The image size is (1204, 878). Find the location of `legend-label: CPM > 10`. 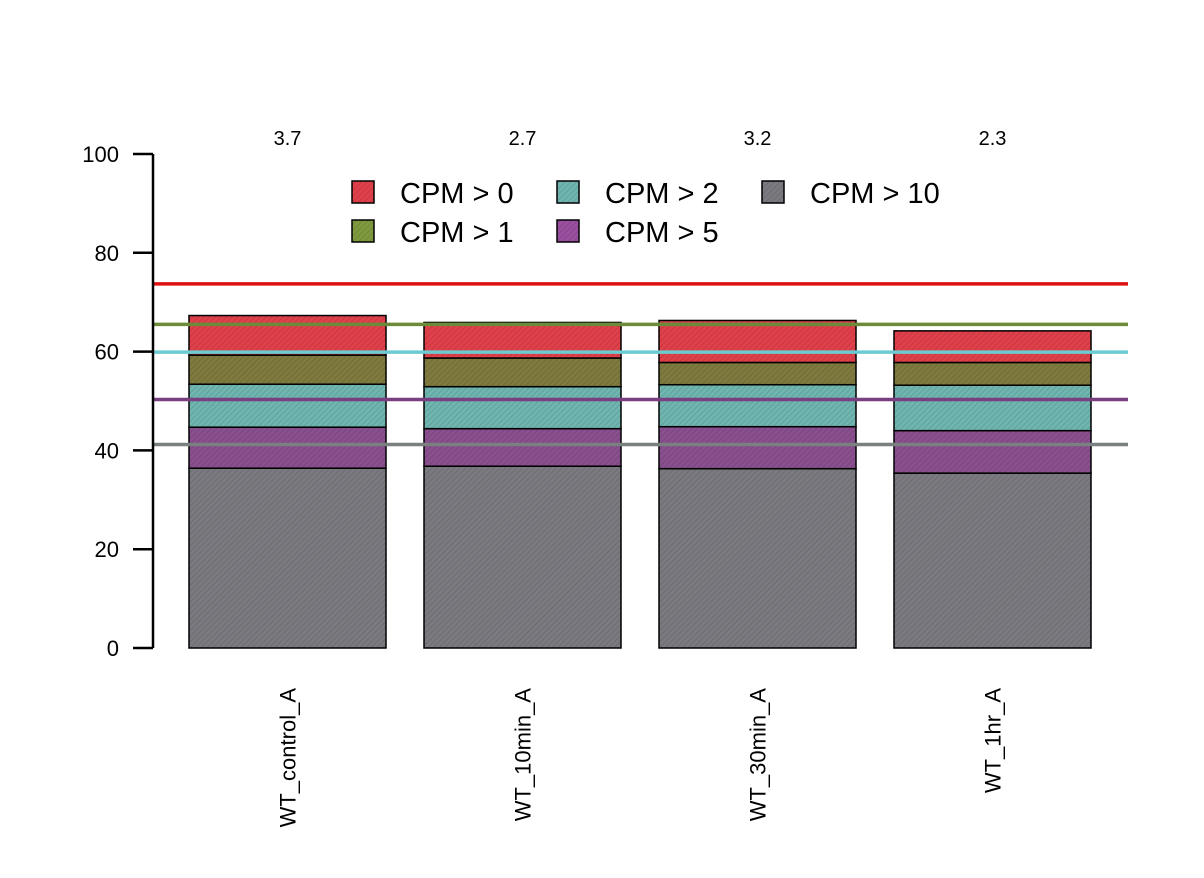

legend-label: CPM > 10 is located at coordinates (875, 194).